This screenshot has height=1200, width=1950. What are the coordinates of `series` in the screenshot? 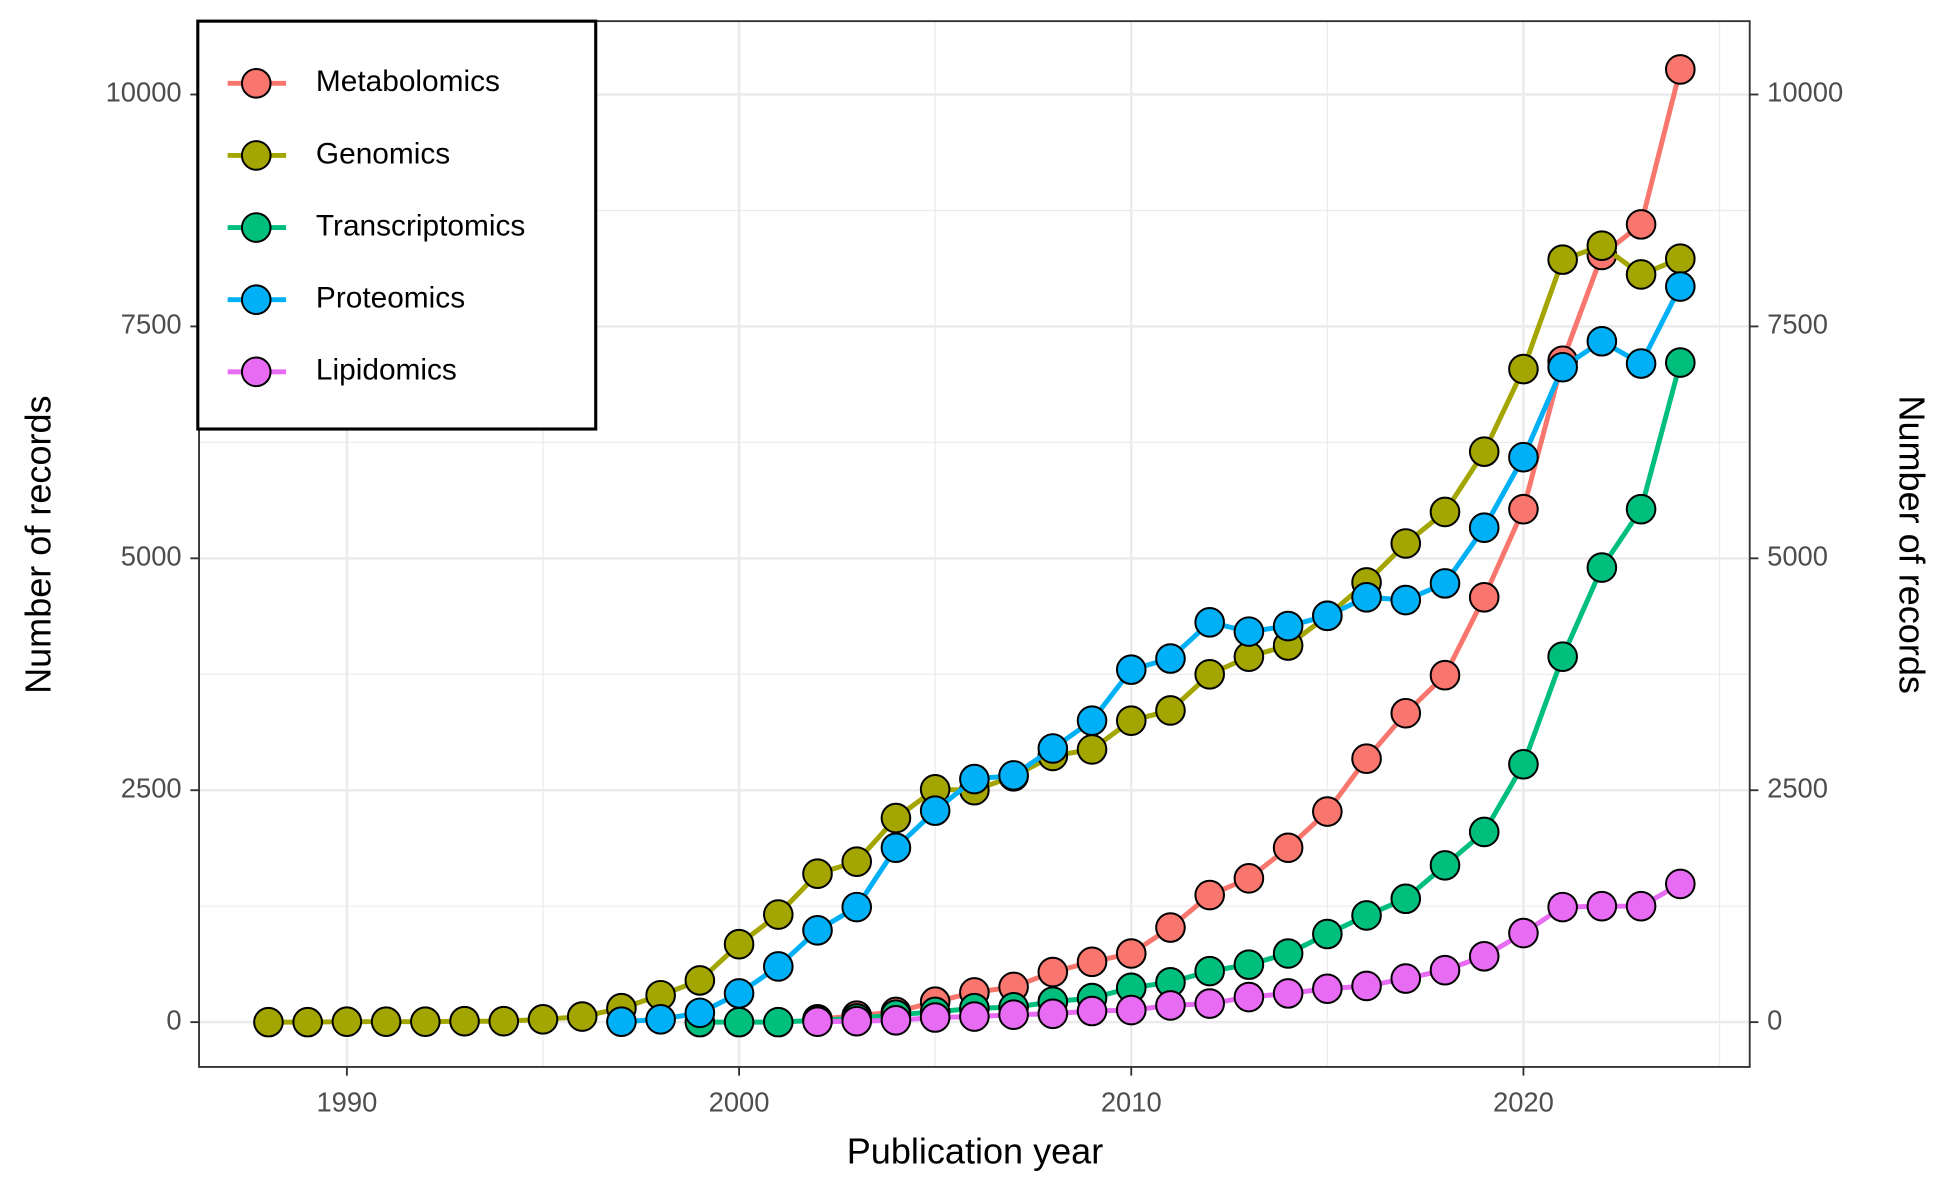 It's located at (1249, 952).